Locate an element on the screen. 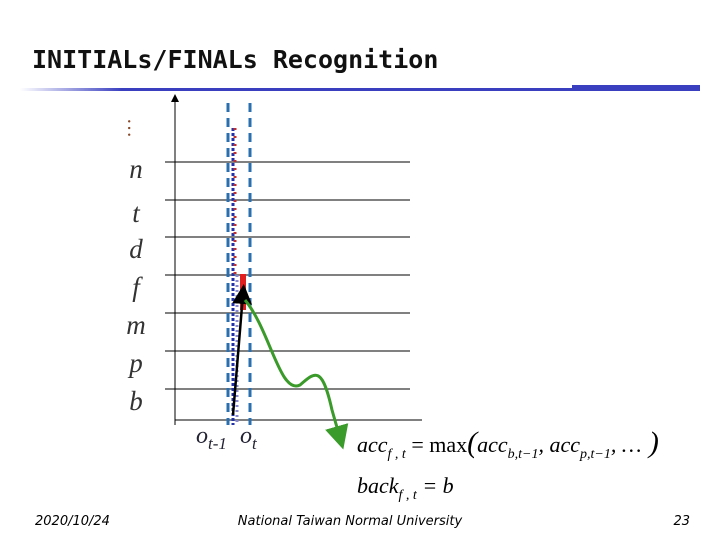  formula-term: , is located at coordinates (543, 444).